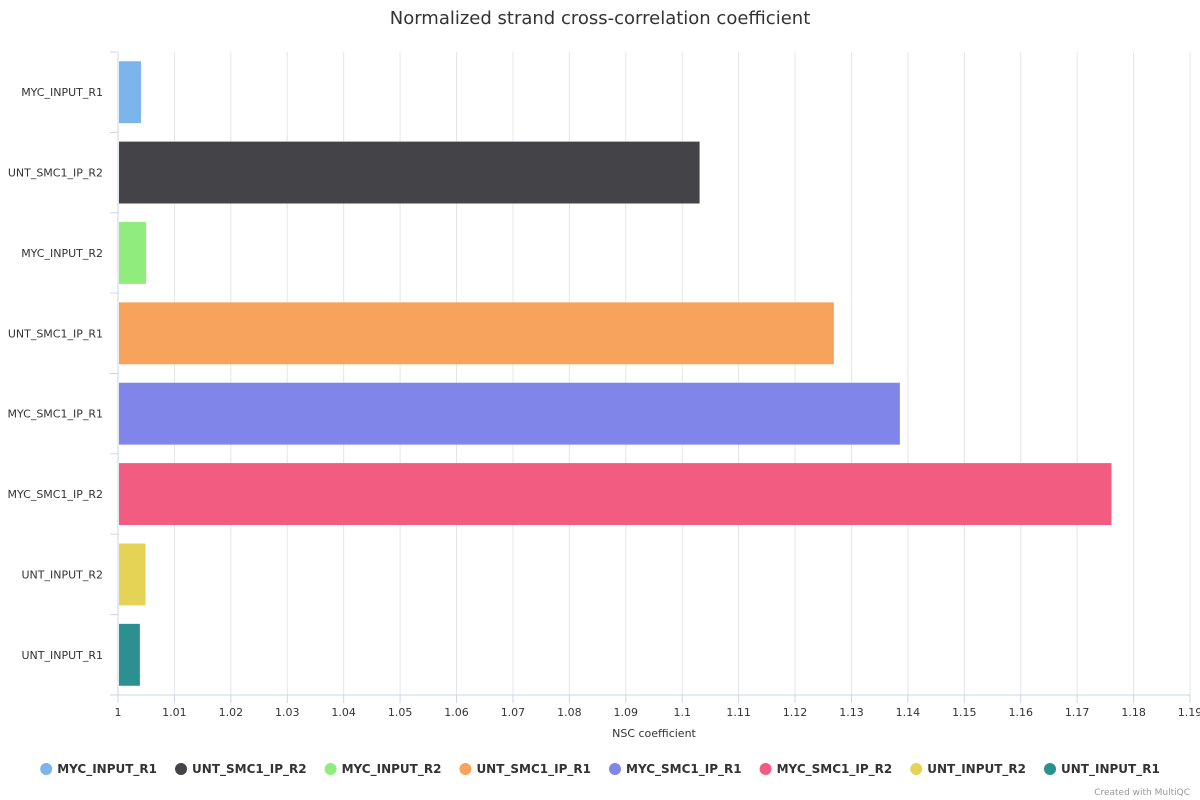 Image resolution: width=1200 pixels, height=800 pixels. I want to click on bar-myc-smc1-ip-r1, so click(509, 413).